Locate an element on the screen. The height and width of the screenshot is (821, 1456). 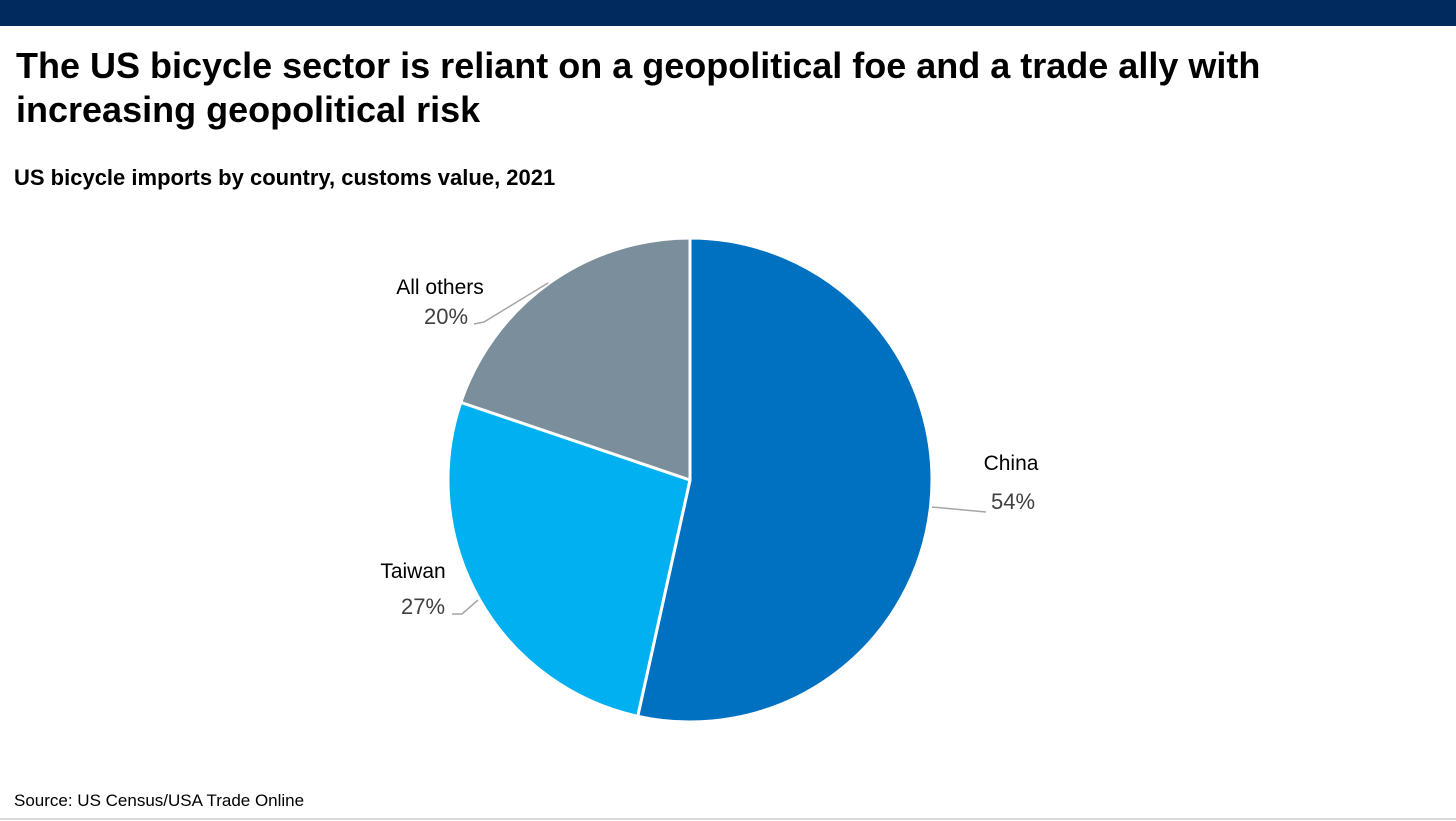
slice-china is located at coordinates (785, 480).